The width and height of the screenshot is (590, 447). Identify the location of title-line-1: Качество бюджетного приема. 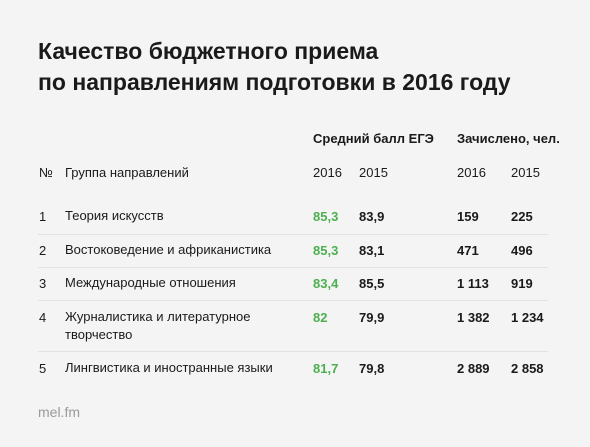
(208, 51).